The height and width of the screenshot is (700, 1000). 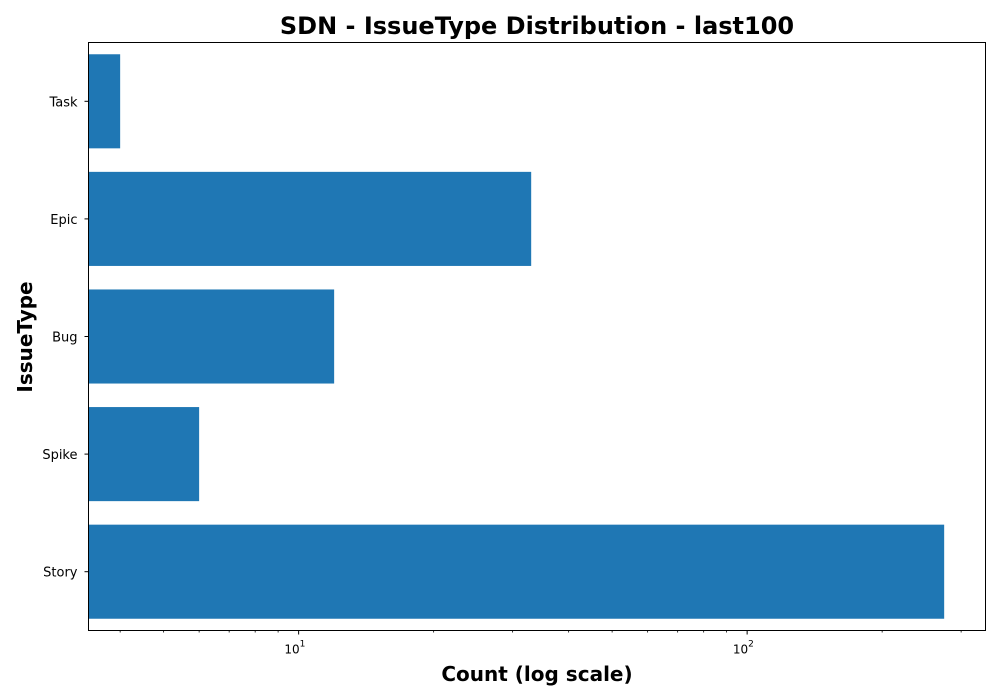 What do you see at coordinates (63, 220) in the screenshot?
I see `y-tick-label-epic: Epic` at bounding box center [63, 220].